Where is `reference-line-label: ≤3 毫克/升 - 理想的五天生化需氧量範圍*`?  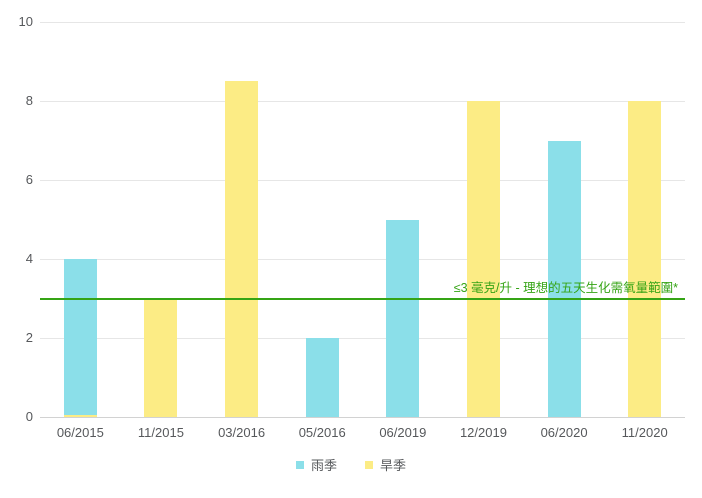
reference-line-label: ≤3 毫克/升 - 理想的五天生化需氧量範圍* is located at coordinates (565, 288).